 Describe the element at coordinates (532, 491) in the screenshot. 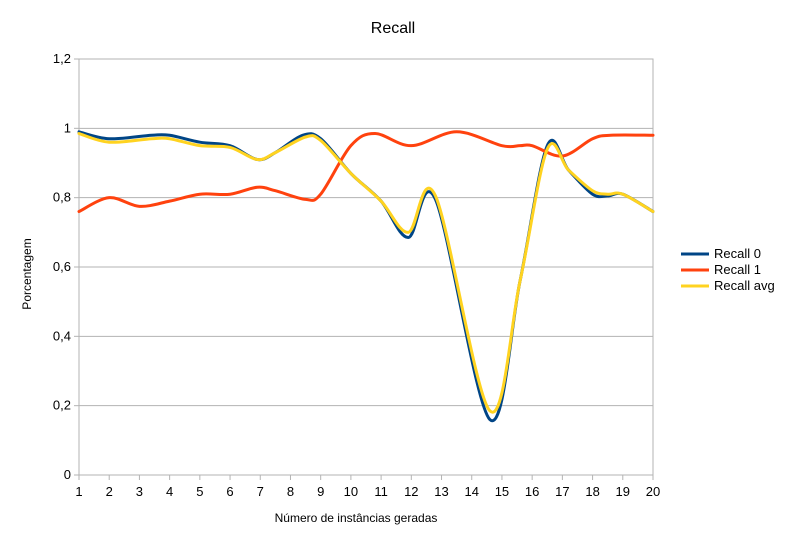

I see `x-tick-label: 16` at that location.